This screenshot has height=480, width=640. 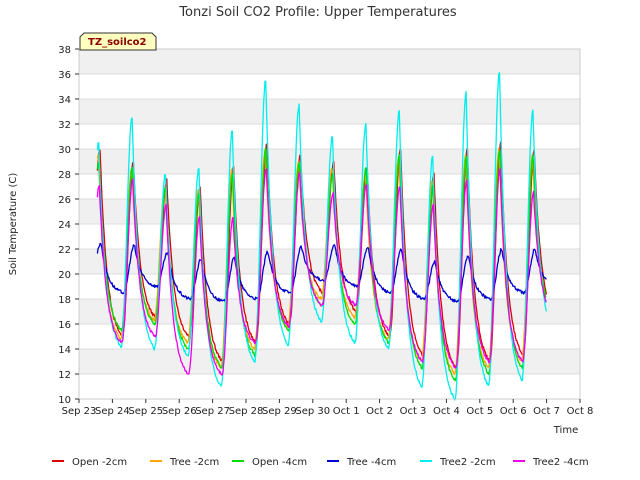 I want to click on x-tick-label: Sep 26, so click(x=179, y=411).